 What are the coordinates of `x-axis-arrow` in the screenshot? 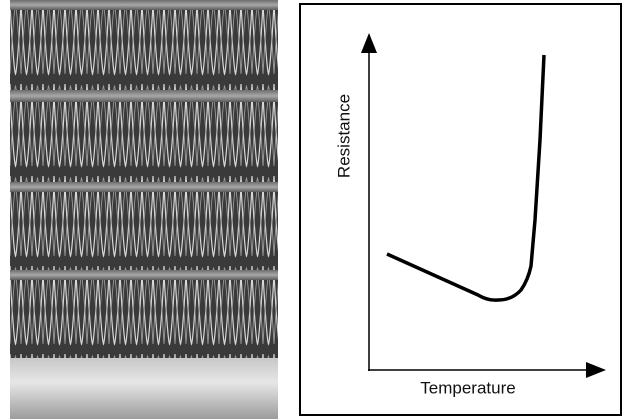 It's located at (596, 370).